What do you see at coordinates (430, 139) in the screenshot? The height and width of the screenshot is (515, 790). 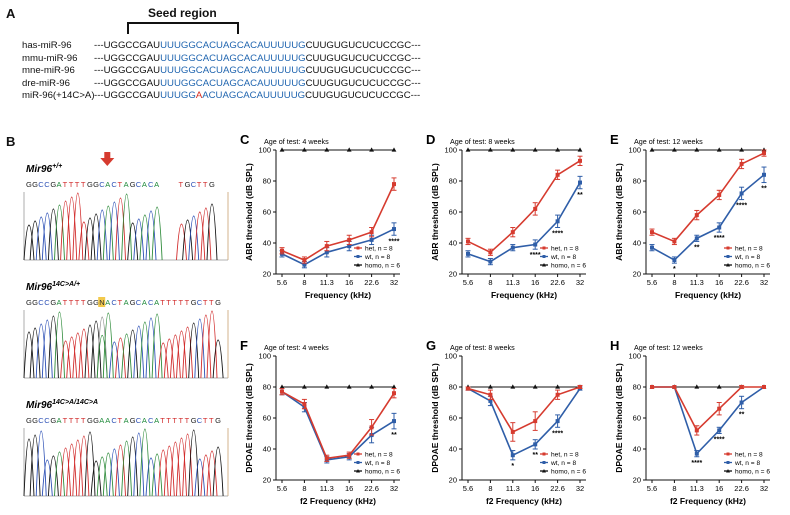 I see `panel-label: D` at bounding box center [430, 139].